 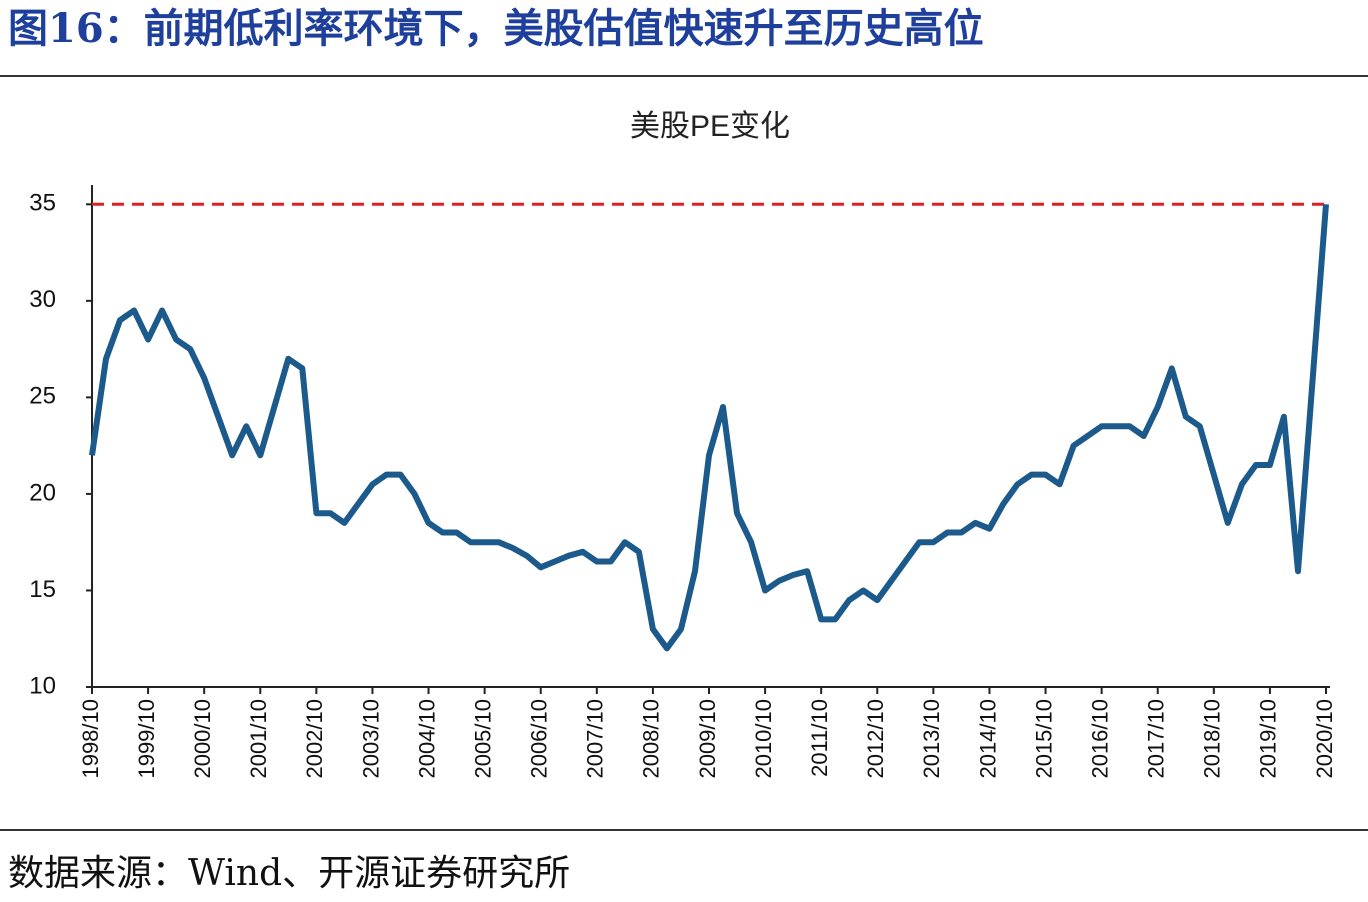 I want to click on x-tick-label: 2019/10, so click(x=1268, y=739).